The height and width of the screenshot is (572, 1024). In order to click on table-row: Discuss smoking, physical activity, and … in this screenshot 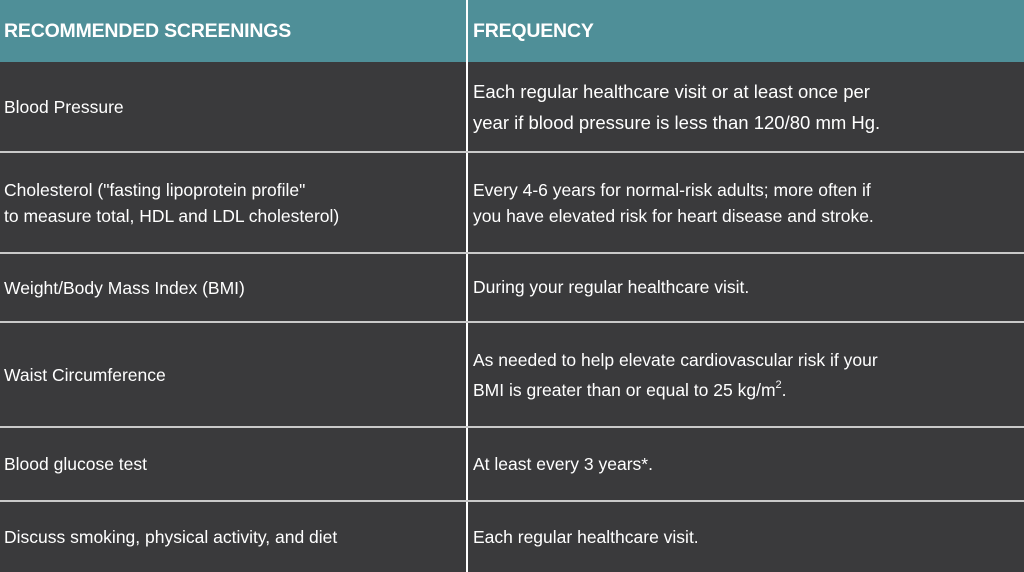, I will do `click(512, 537)`.